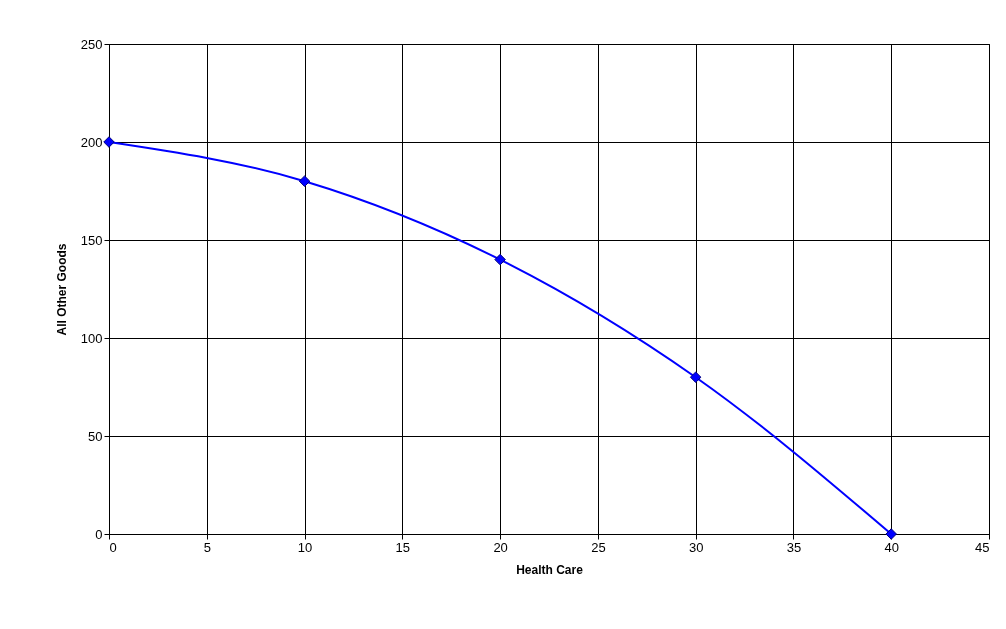 The image size is (1006, 629). I want to click on x-tick-label: 5, so click(207, 547).